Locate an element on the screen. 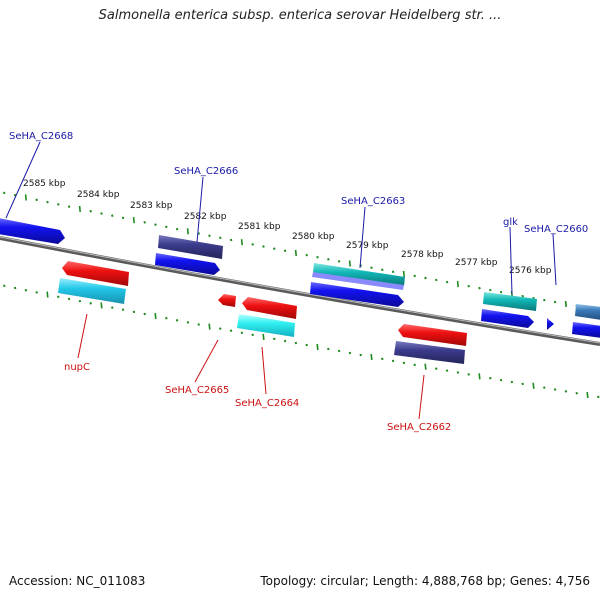 This screenshot has width=600, height=600. gene-box-sehac2663b is located at coordinates (358, 281).